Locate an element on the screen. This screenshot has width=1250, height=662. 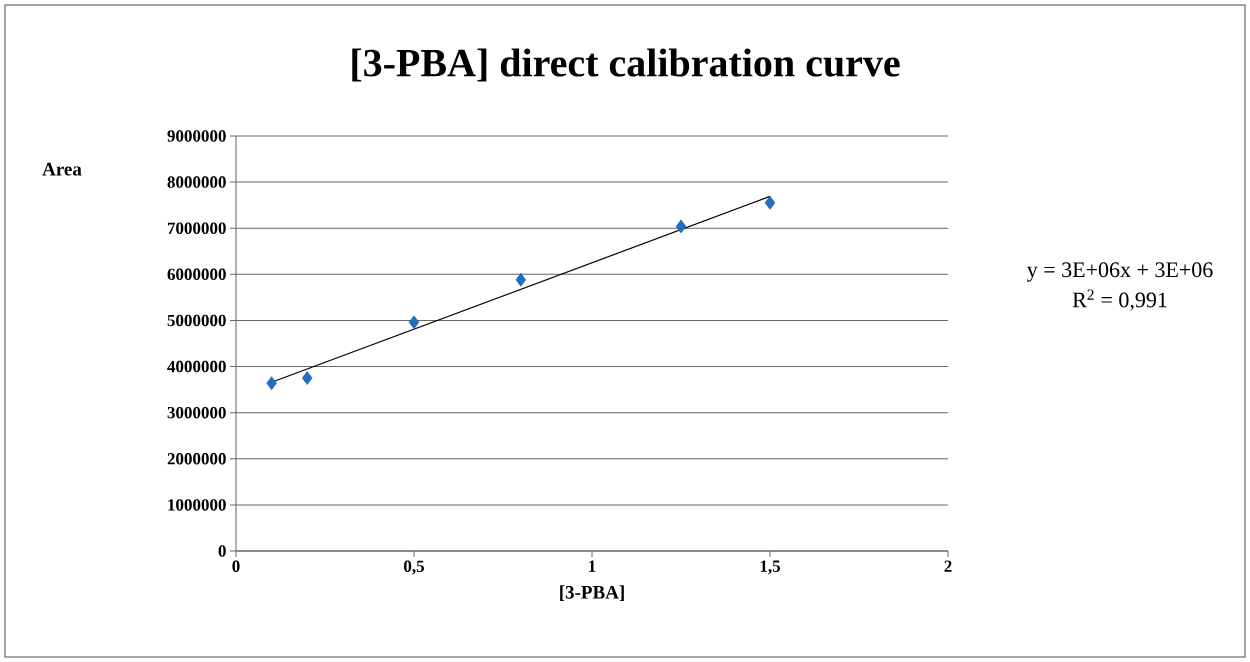
x-tick-label: 0,5 is located at coordinates (414, 567).